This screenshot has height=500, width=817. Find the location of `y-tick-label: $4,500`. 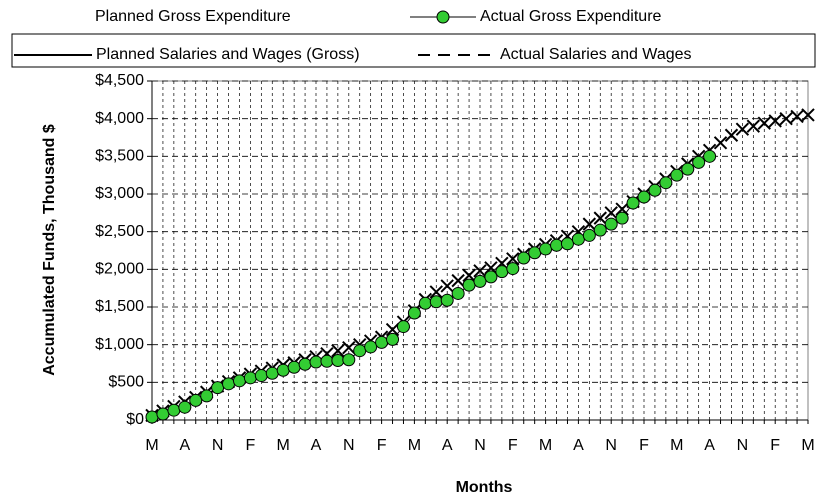

y-tick-label: $4,500 is located at coordinates (119, 80).